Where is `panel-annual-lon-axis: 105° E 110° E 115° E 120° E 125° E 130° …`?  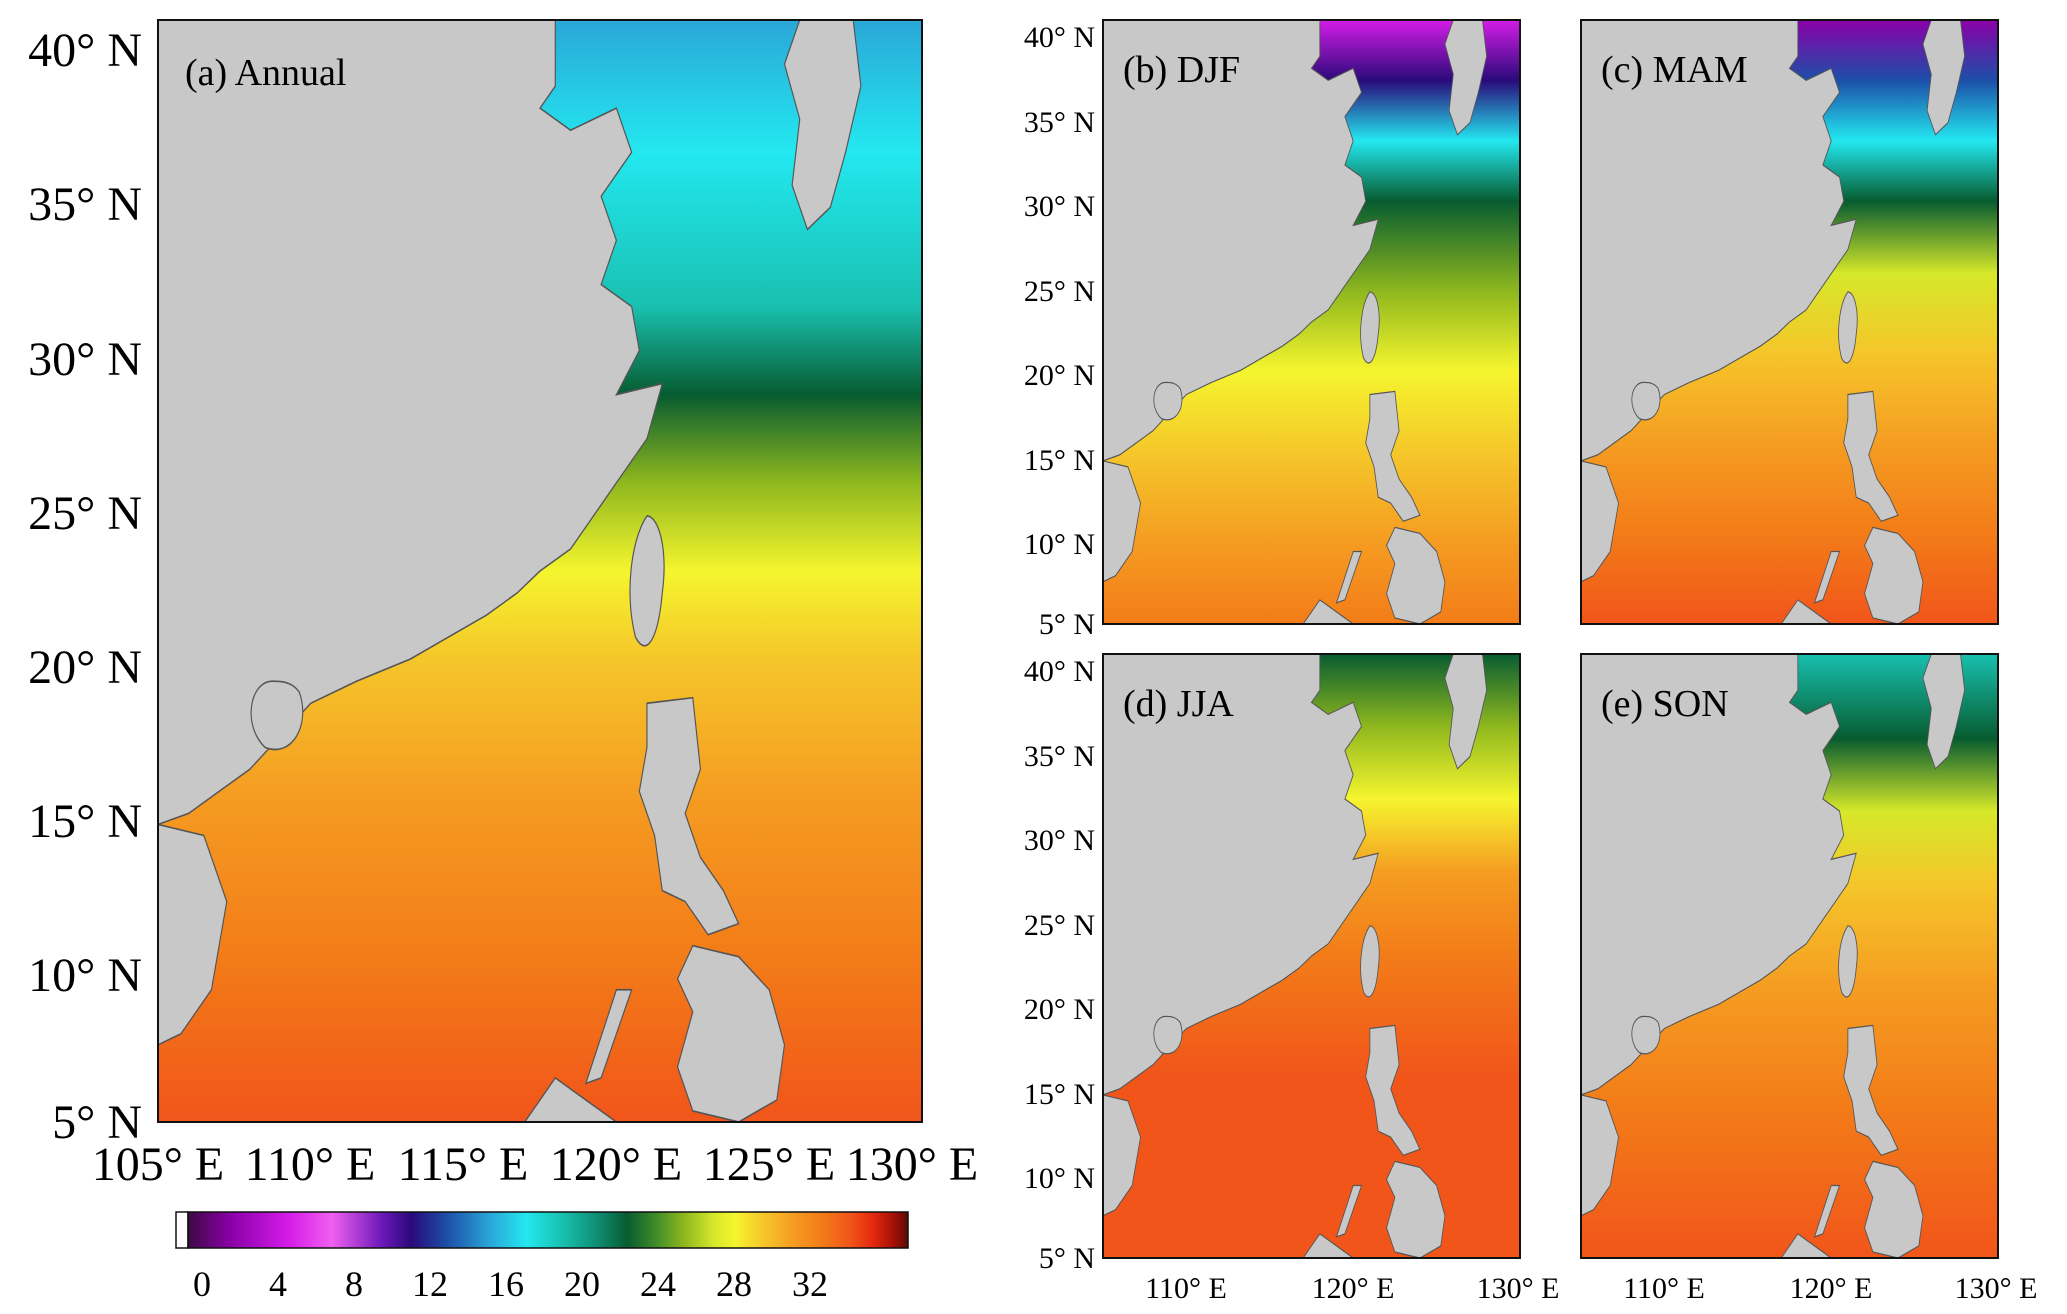 panel-annual-lon-axis: 105° E 110° E 115° E 120° E 125° E 130° … is located at coordinates (535, 1164).